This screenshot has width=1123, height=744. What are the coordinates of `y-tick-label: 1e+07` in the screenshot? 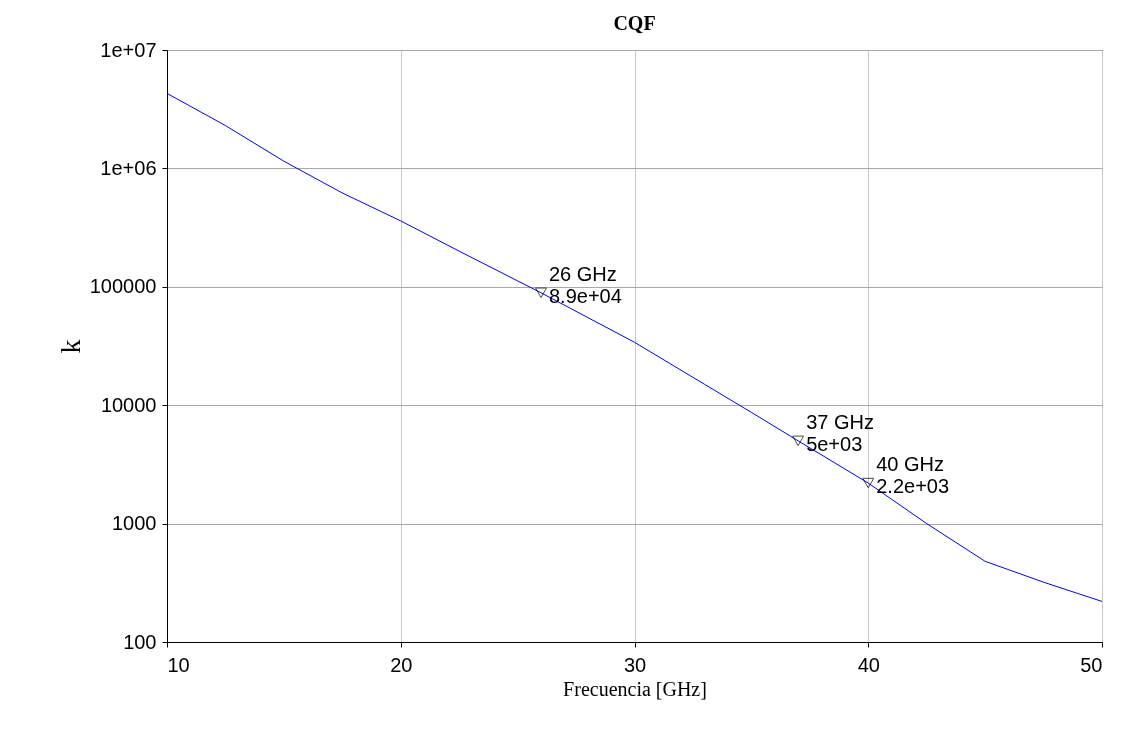 It's located at (128, 49).